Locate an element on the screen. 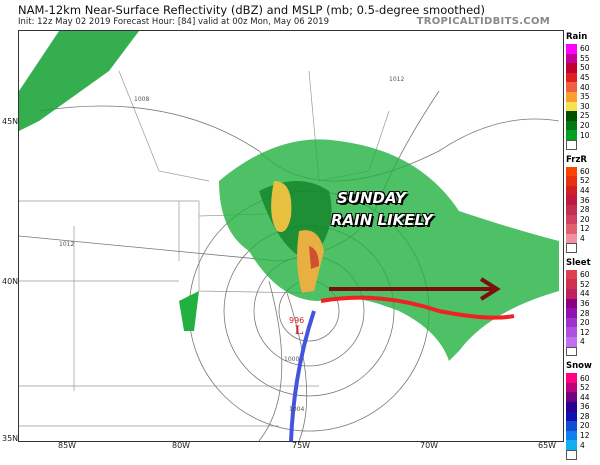 The width and height of the screenshot is (600, 465). legend-label: 4 is located at coordinates (582, 238).